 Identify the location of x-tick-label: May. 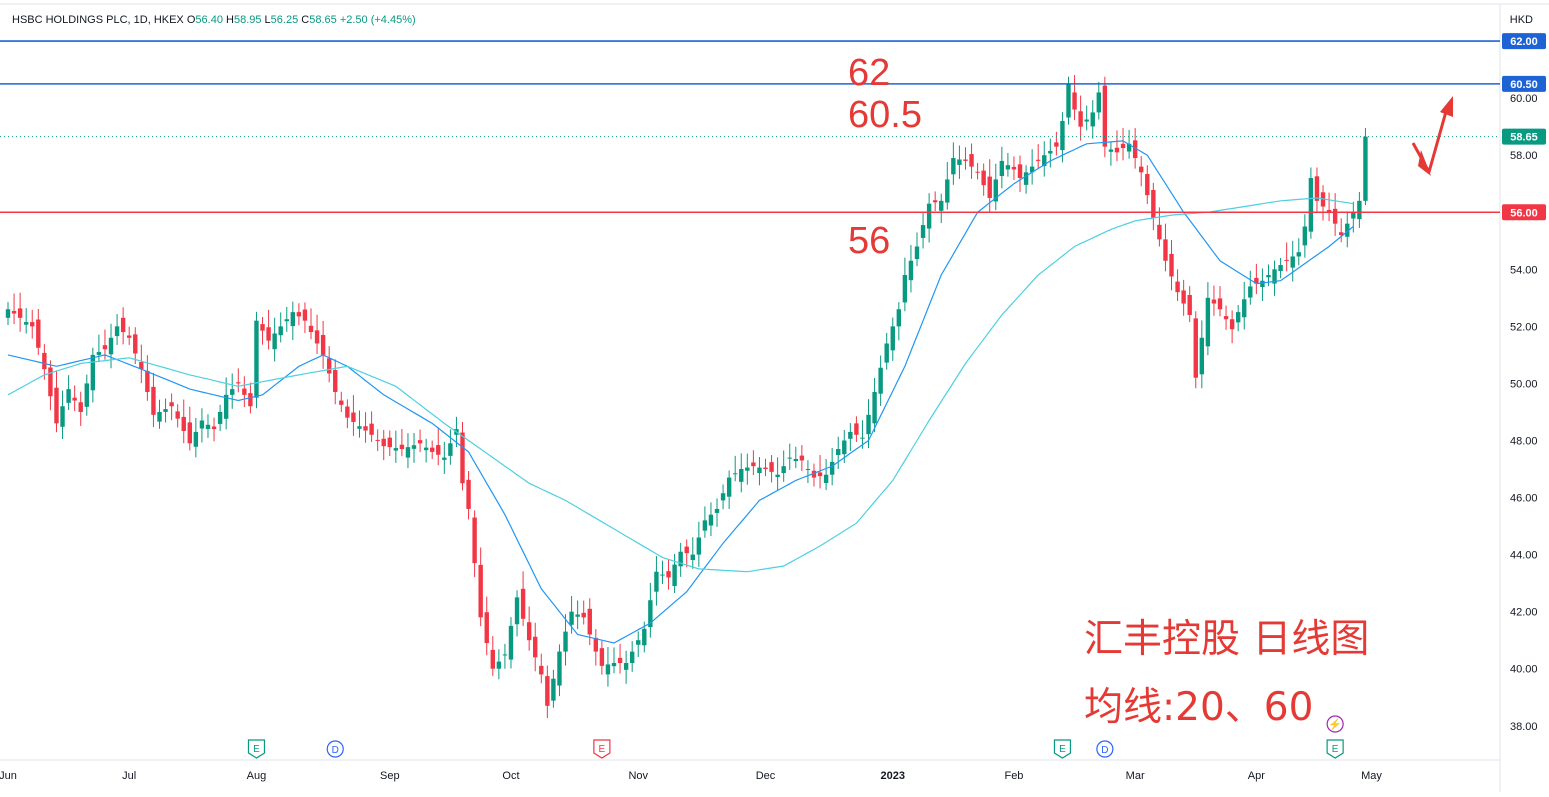
(1371, 776).